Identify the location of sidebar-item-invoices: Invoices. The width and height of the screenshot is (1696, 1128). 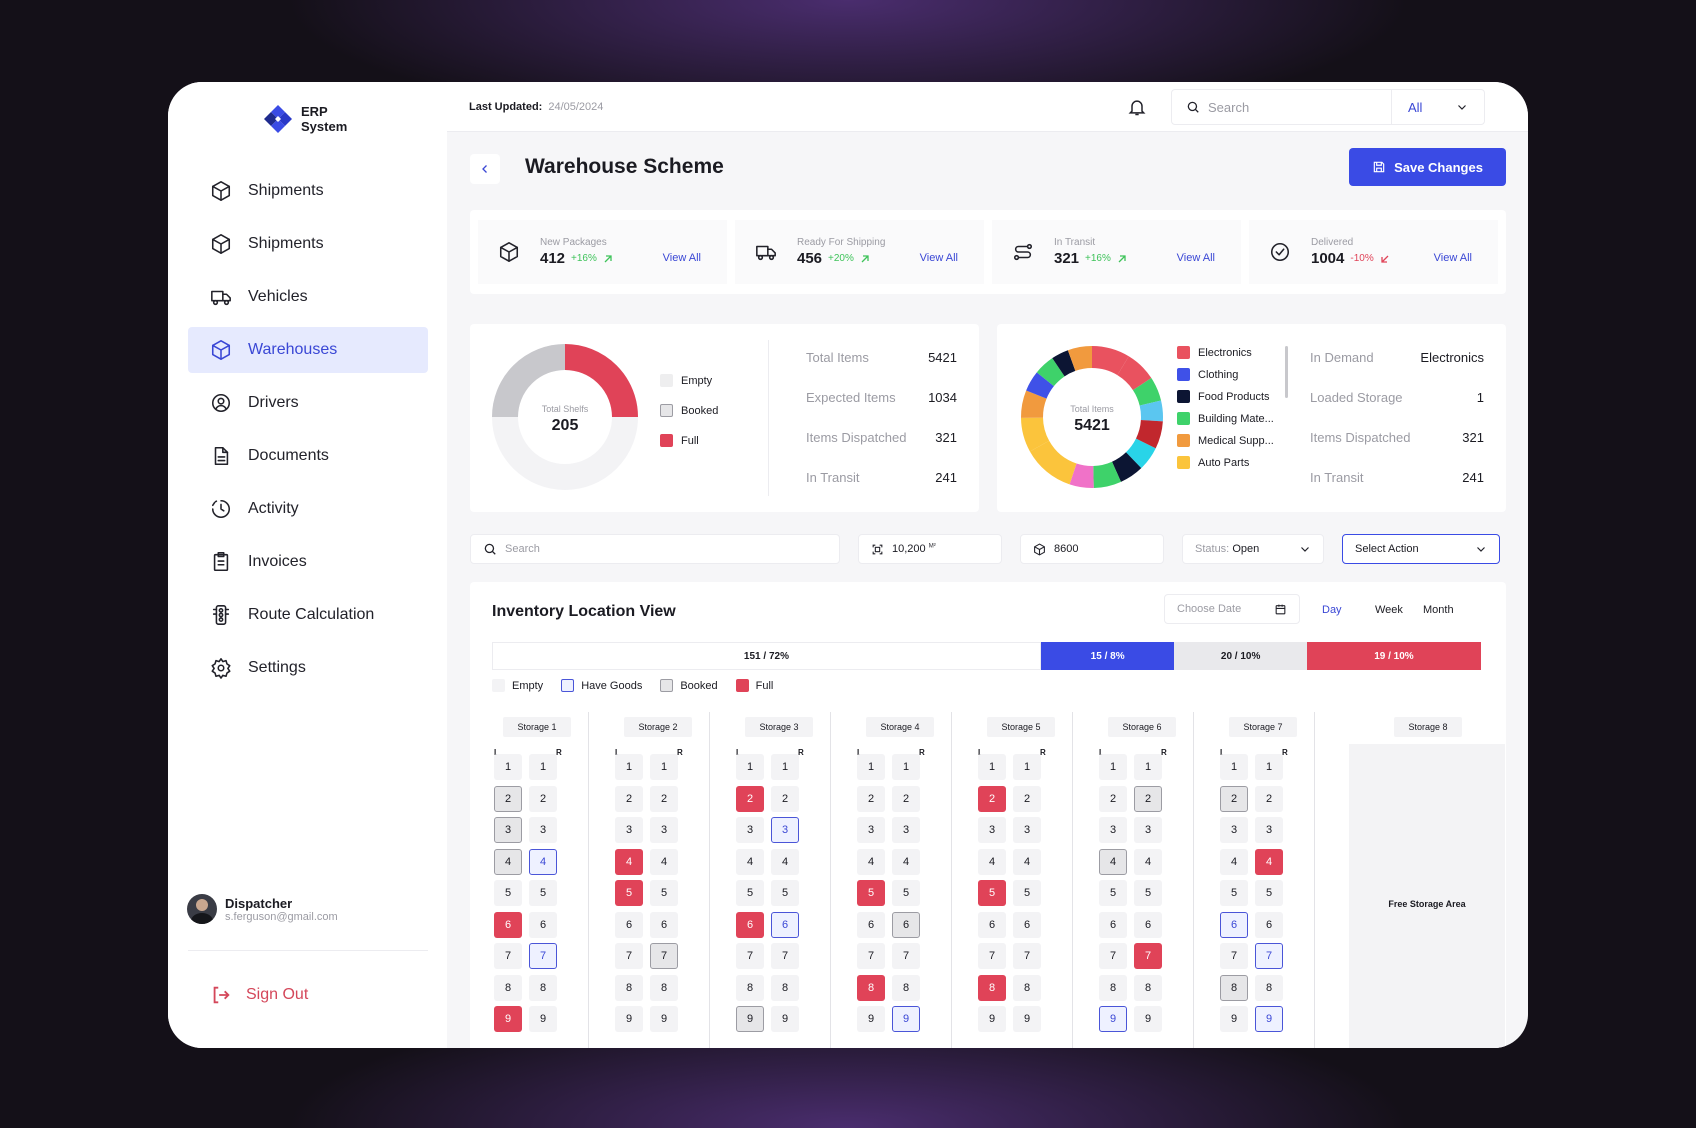
(308, 562).